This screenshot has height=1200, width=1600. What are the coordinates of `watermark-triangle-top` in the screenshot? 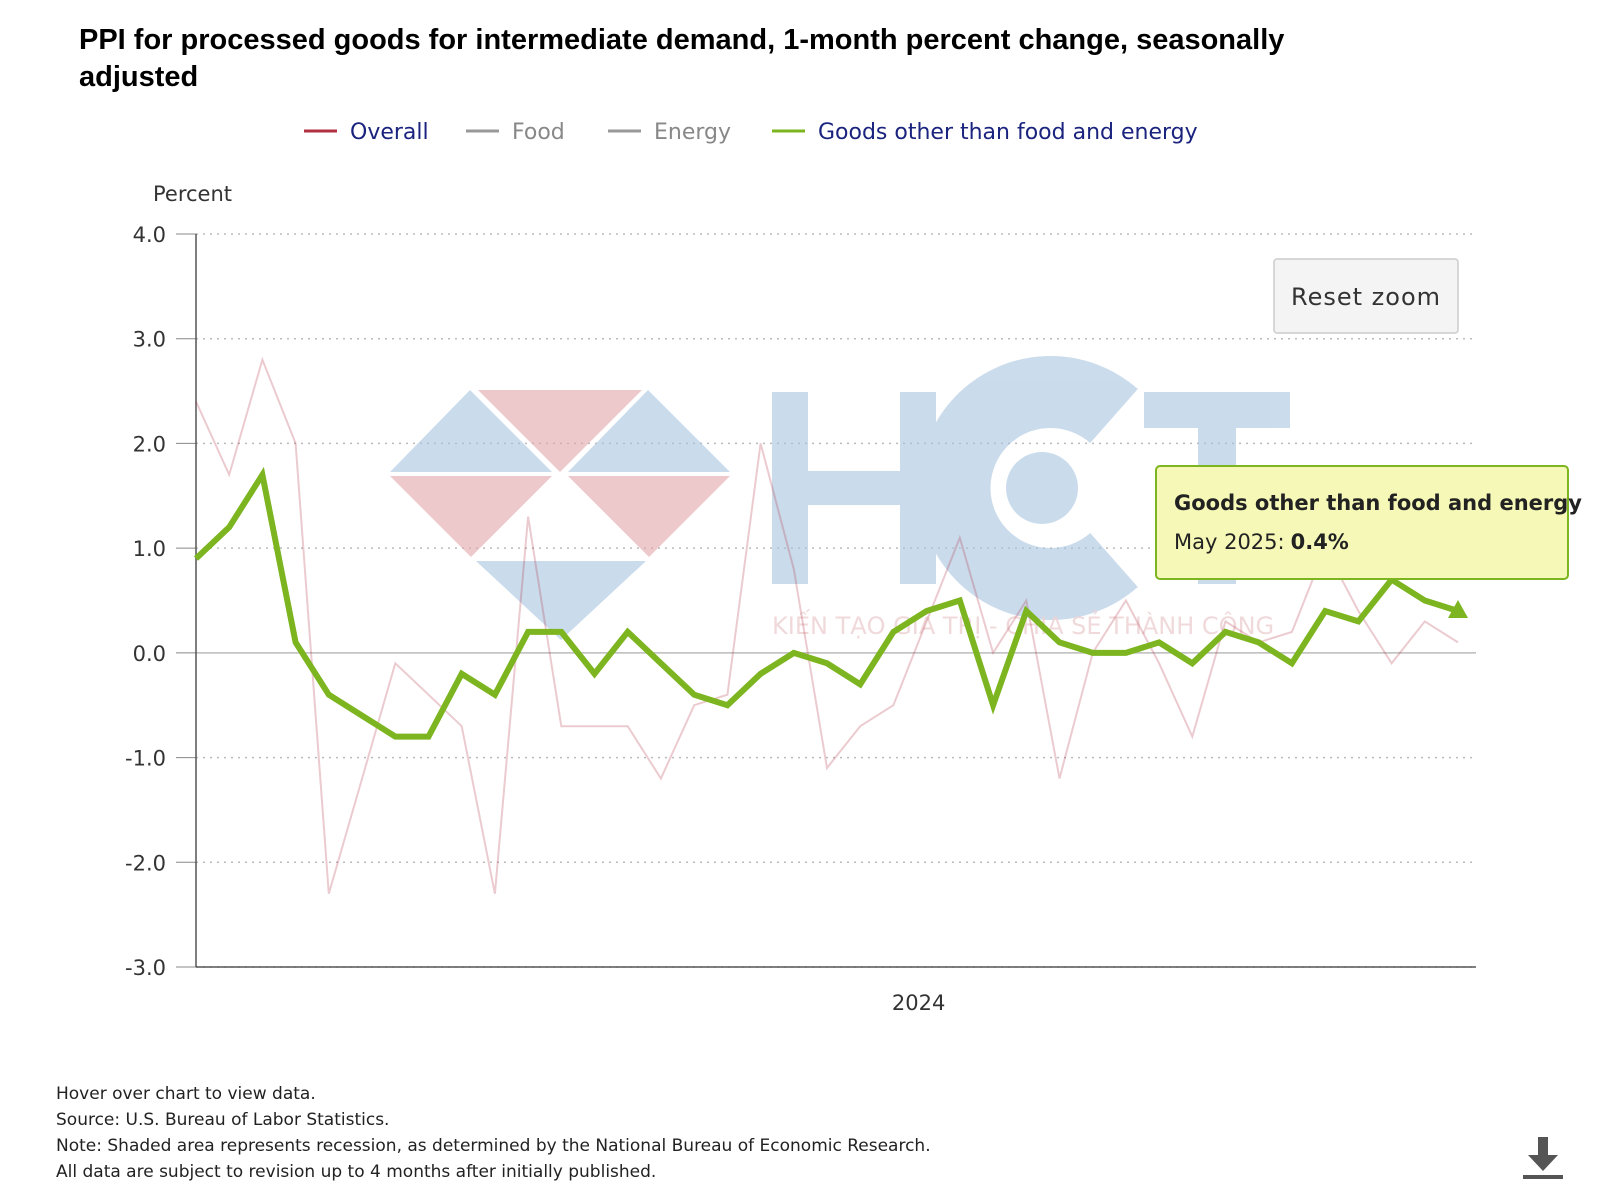 It's located at (560, 431).